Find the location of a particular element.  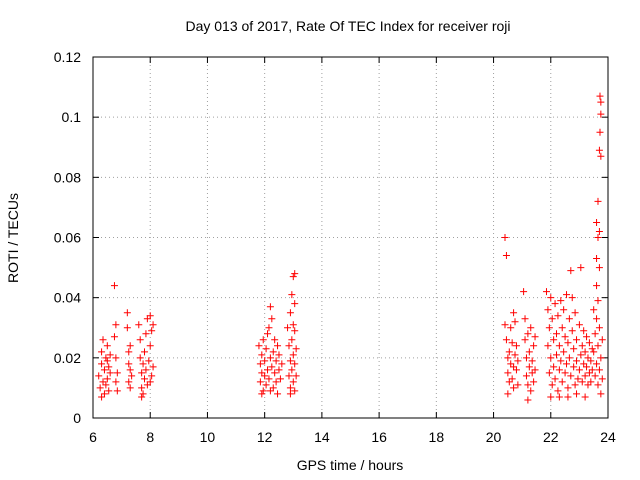

y-tick-label: 0.12 is located at coordinates (67, 57).